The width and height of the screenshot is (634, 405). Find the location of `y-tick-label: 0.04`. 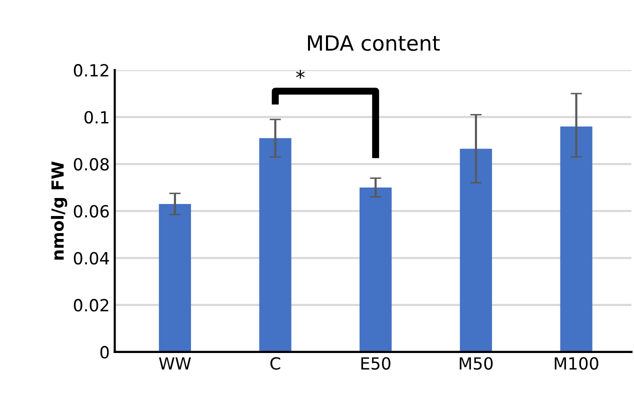

y-tick-label: 0.04 is located at coordinates (91, 258).